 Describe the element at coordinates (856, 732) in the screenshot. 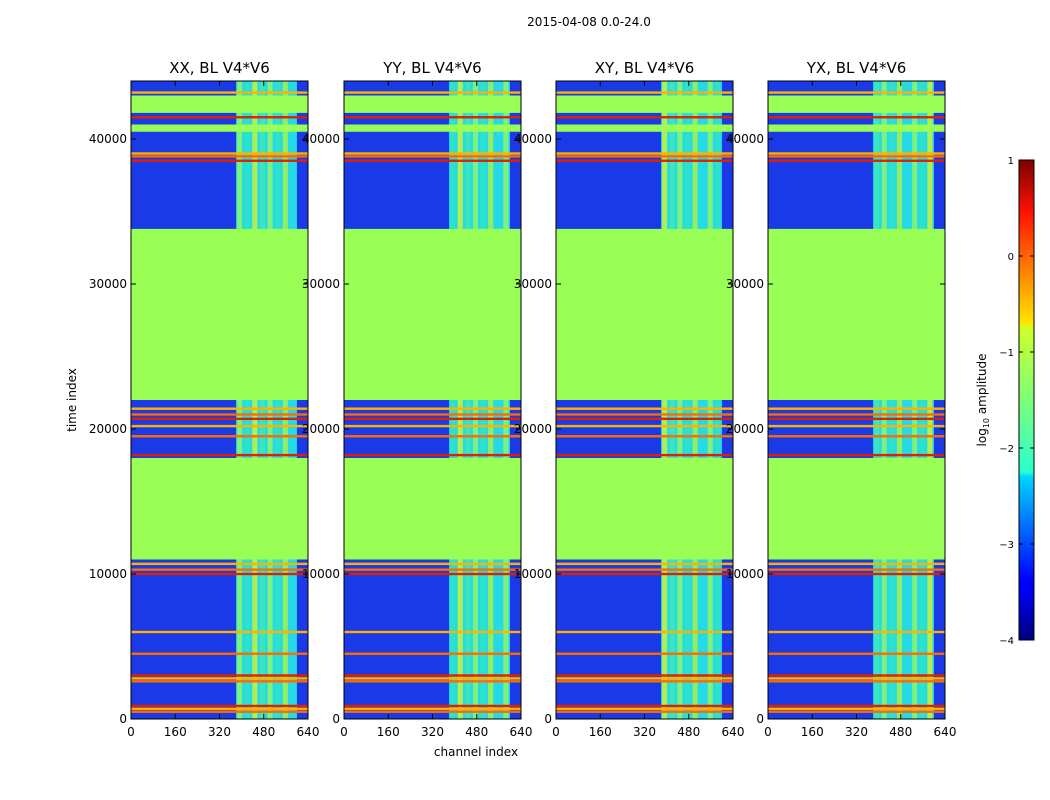

I see `x-tick-label: 320` at that location.